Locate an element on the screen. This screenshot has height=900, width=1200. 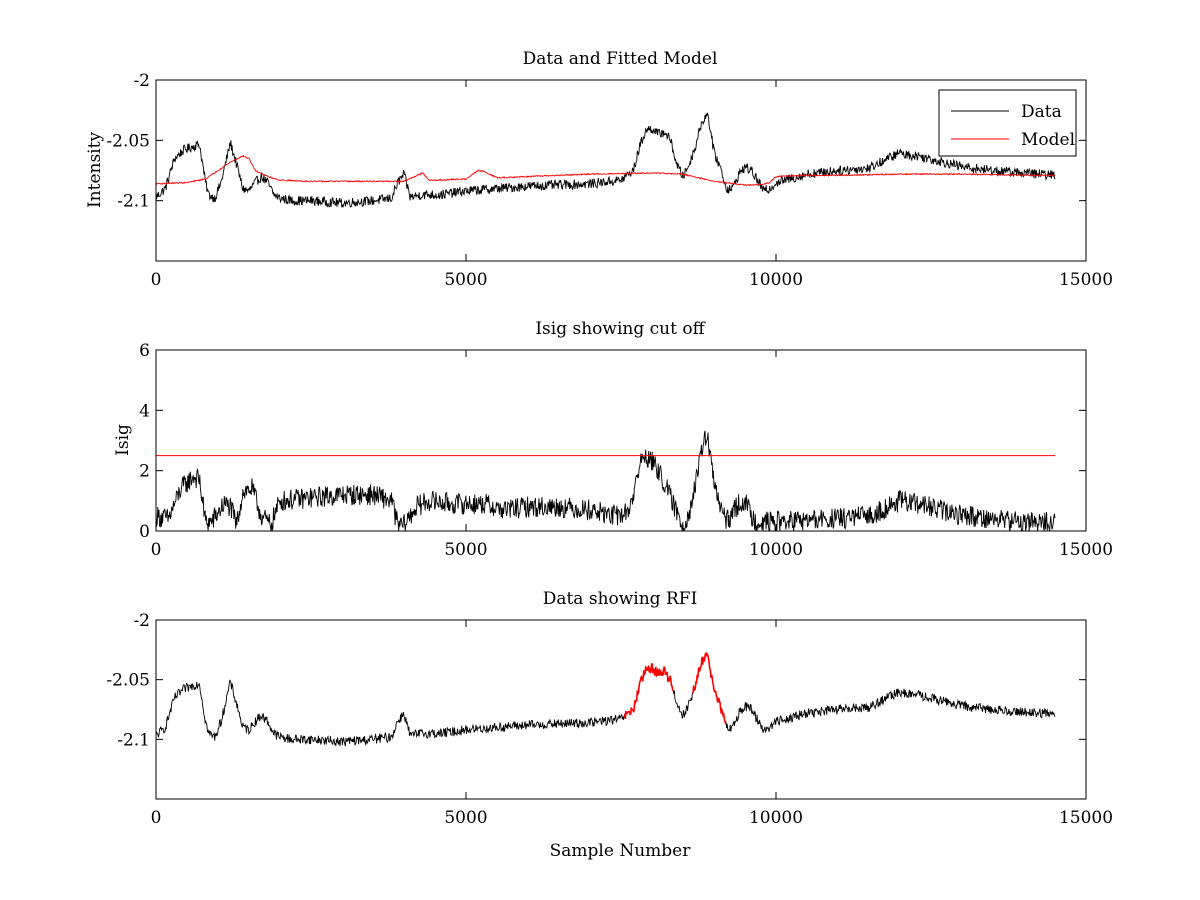
y-tick-label: 2 is located at coordinates (144, 472).